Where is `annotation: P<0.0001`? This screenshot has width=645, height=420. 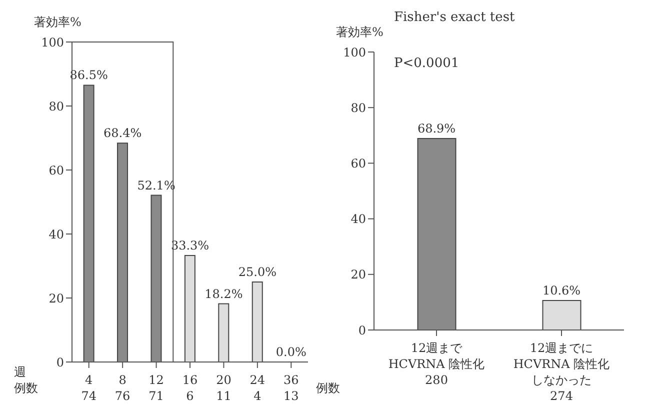
annotation: P<0.0001 is located at coordinates (427, 63).